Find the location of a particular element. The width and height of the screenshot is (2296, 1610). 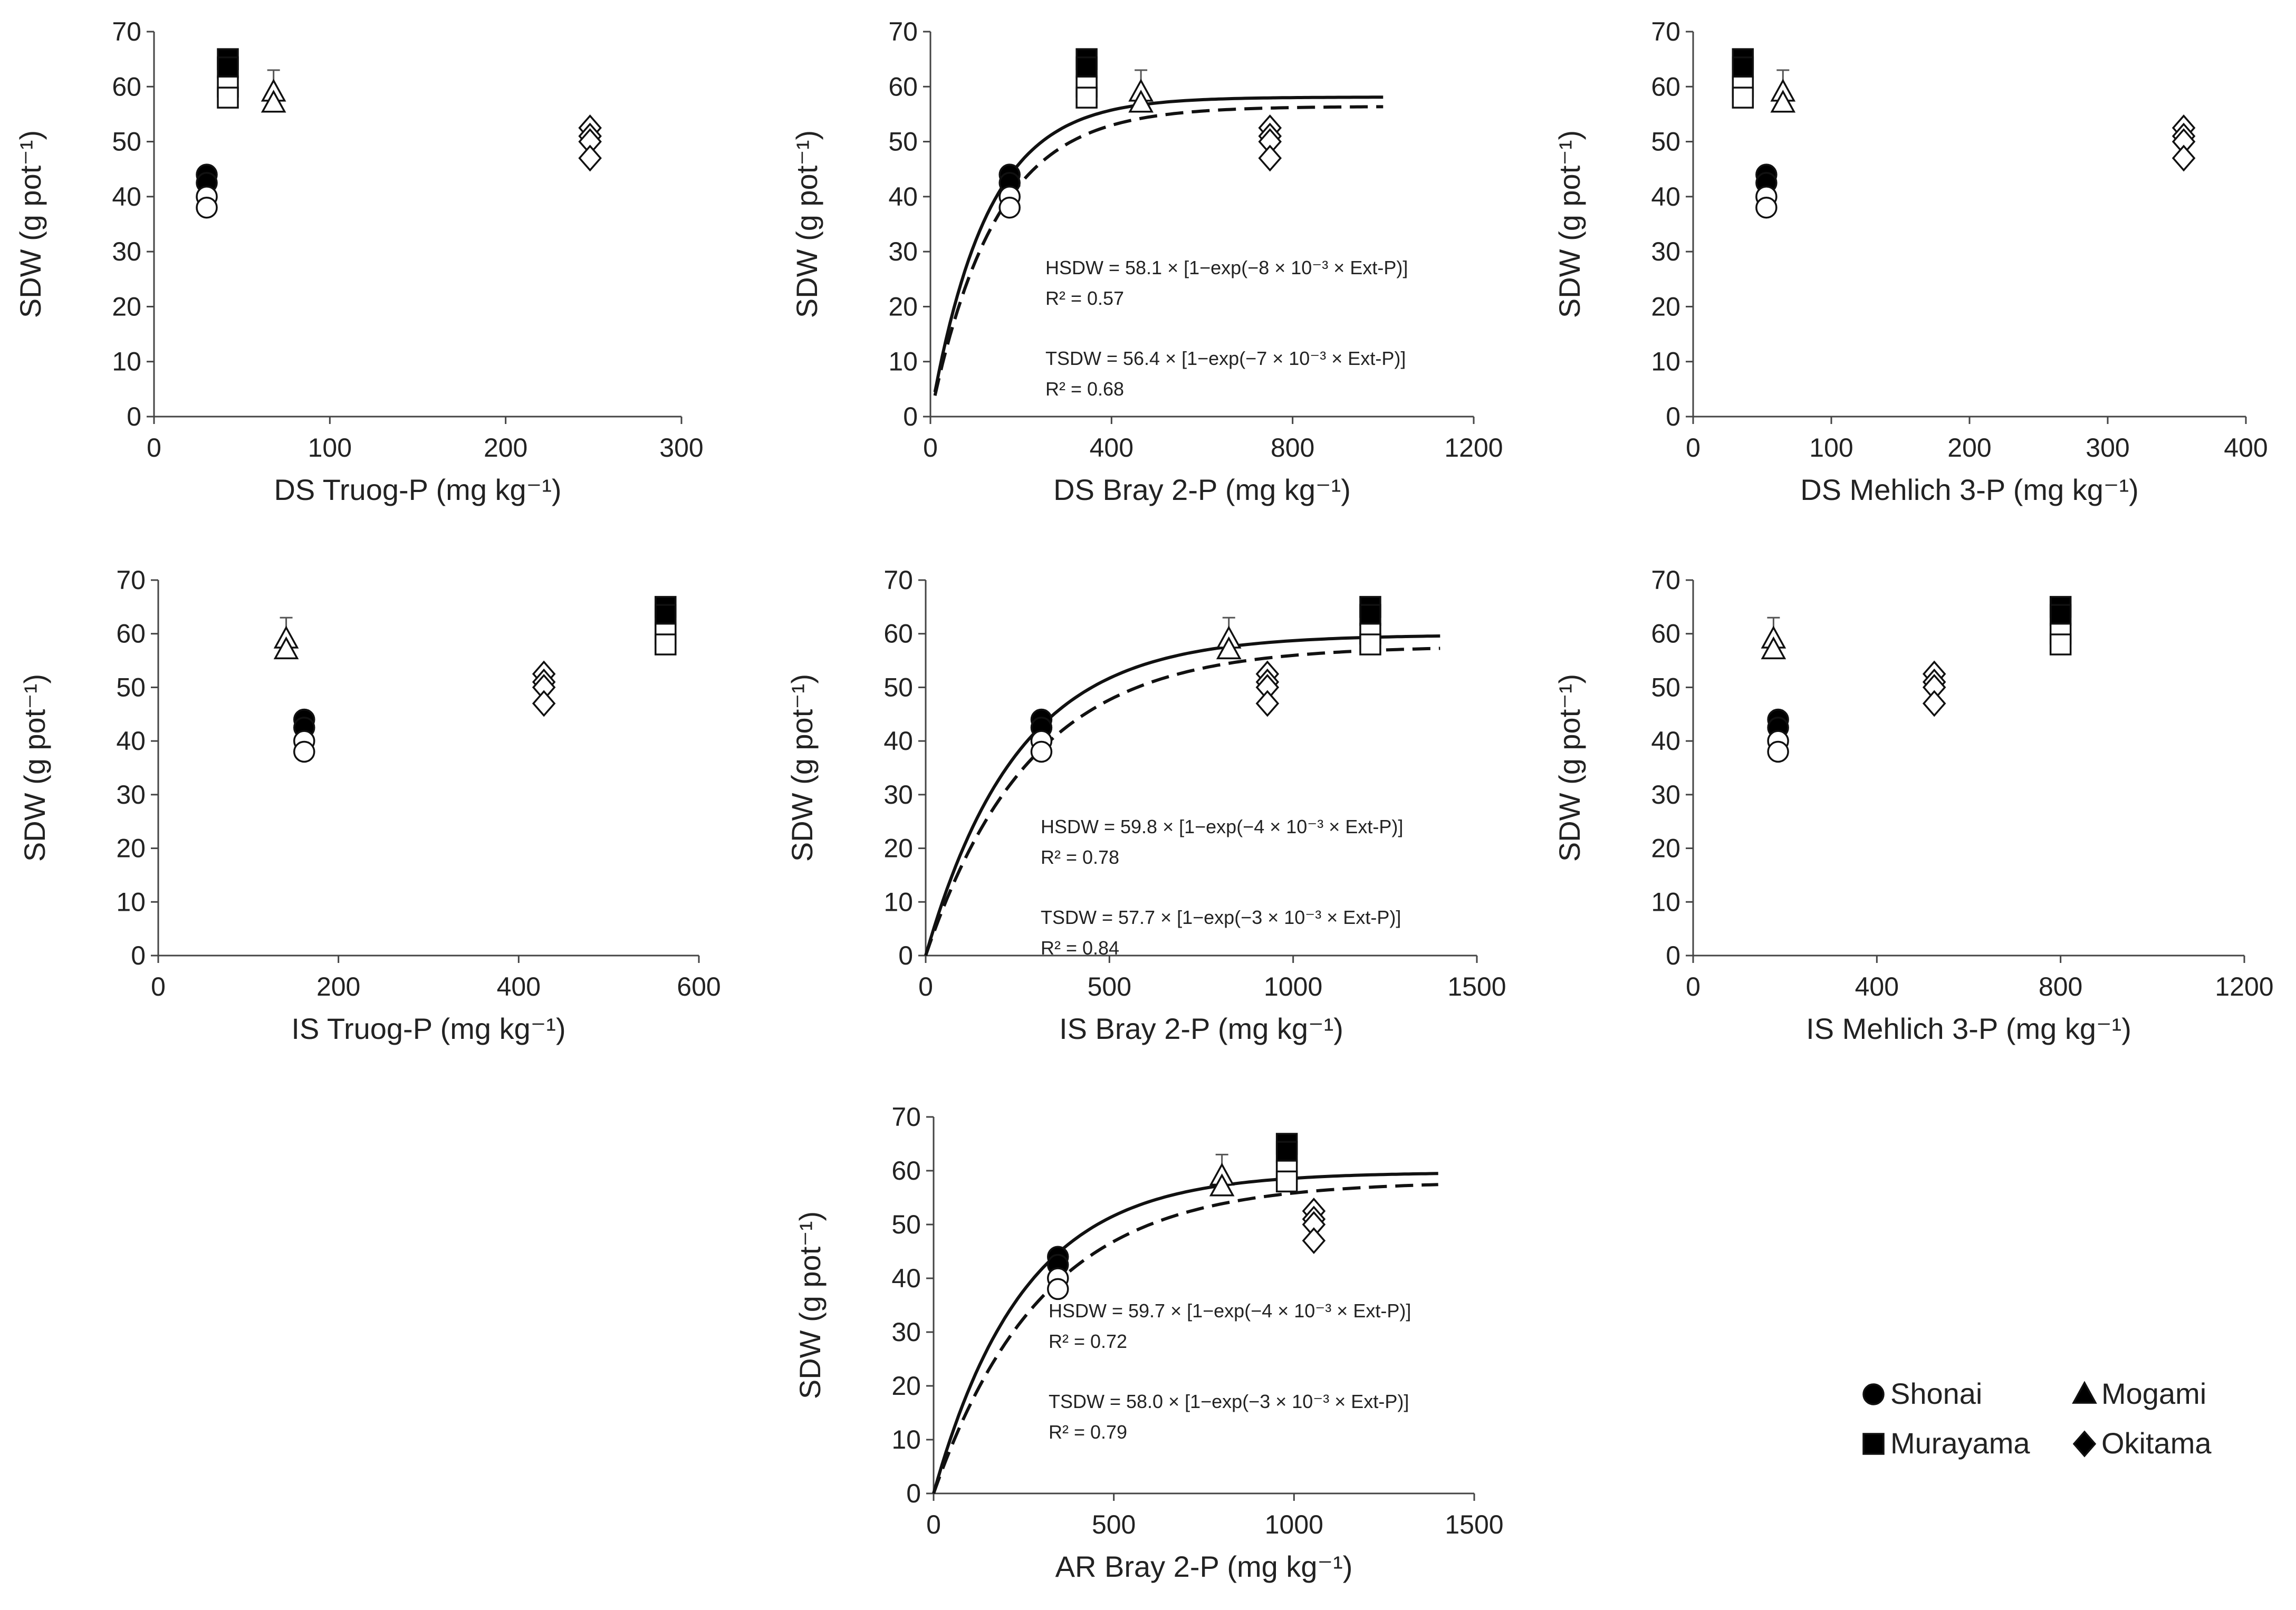

fit-equation-text: R² = 0.68 is located at coordinates (1084, 389).